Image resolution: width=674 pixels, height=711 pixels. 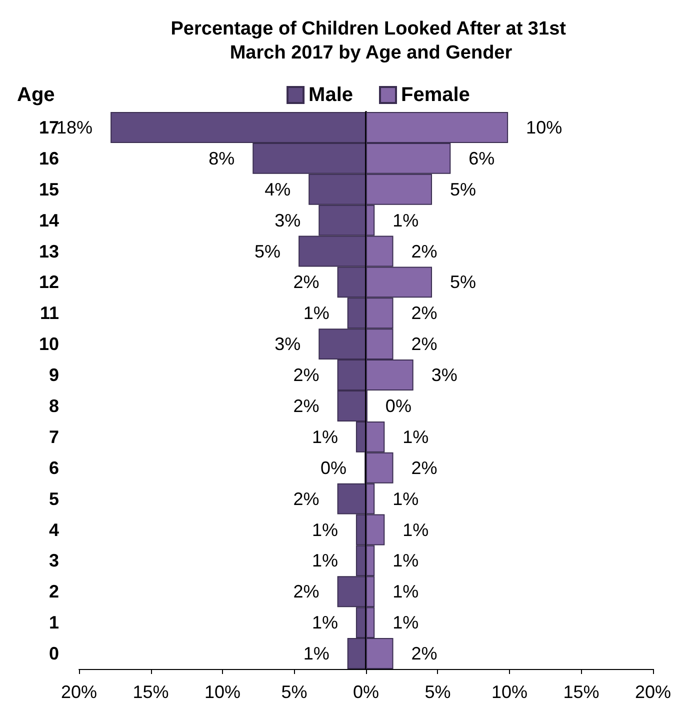 I want to click on y-tick-label: 8, so click(x=53, y=406).